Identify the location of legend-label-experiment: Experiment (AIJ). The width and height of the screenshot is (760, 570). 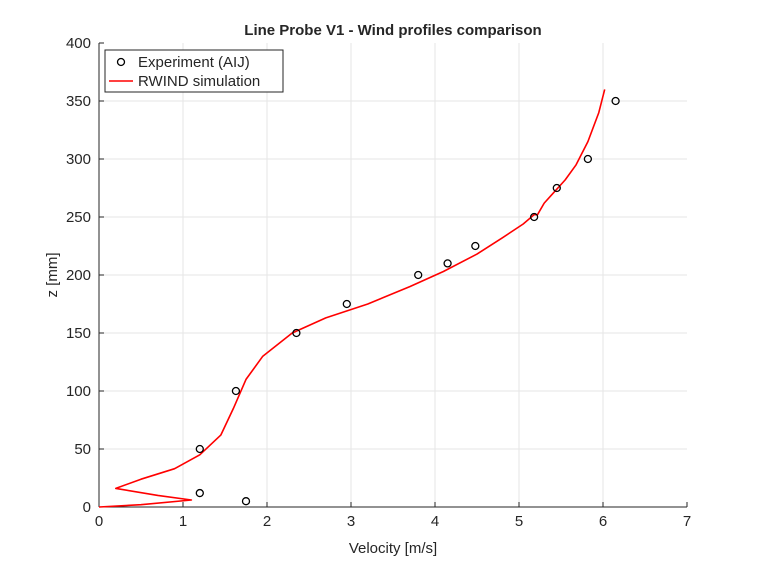
(194, 62).